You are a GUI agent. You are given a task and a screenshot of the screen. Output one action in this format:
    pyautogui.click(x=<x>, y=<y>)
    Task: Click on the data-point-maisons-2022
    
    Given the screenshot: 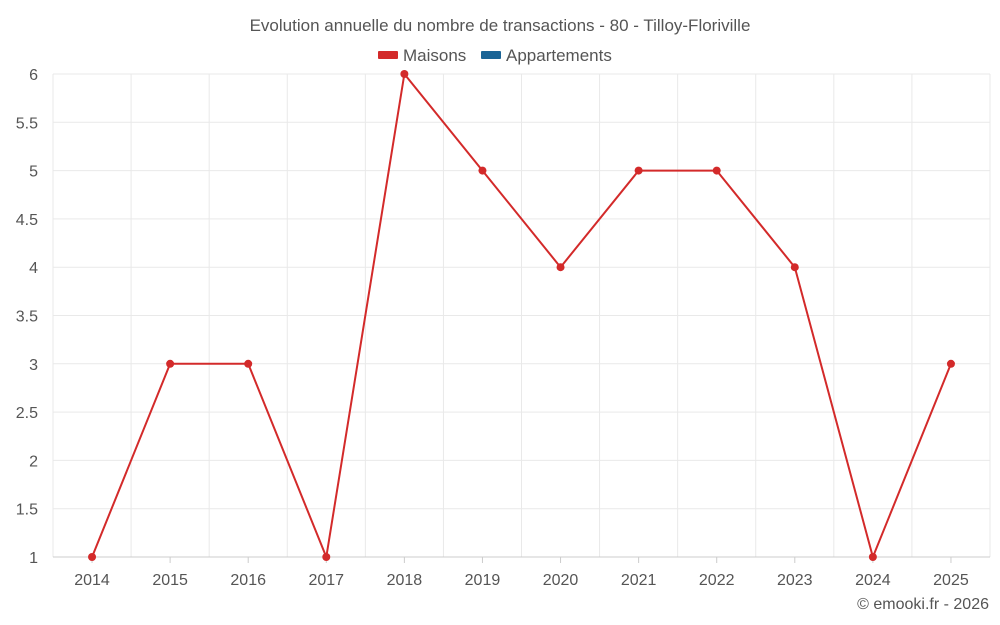 What is the action you would take?
    pyautogui.click(x=716, y=170)
    